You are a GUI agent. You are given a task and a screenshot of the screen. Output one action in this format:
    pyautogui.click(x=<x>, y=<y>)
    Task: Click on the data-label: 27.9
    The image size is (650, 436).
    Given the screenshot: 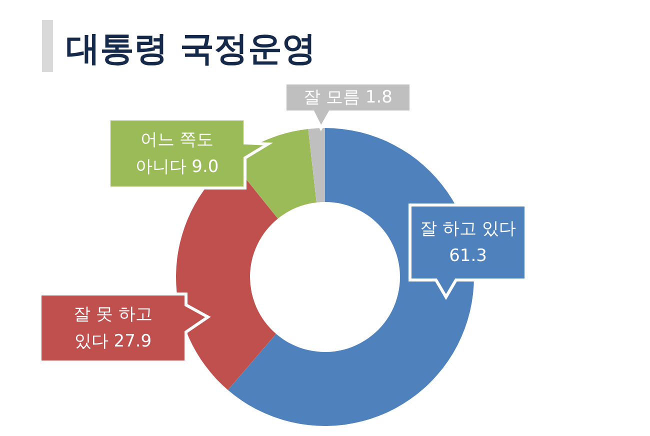 What is the action you would take?
    pyautogui.click(x=133, y=342)
    